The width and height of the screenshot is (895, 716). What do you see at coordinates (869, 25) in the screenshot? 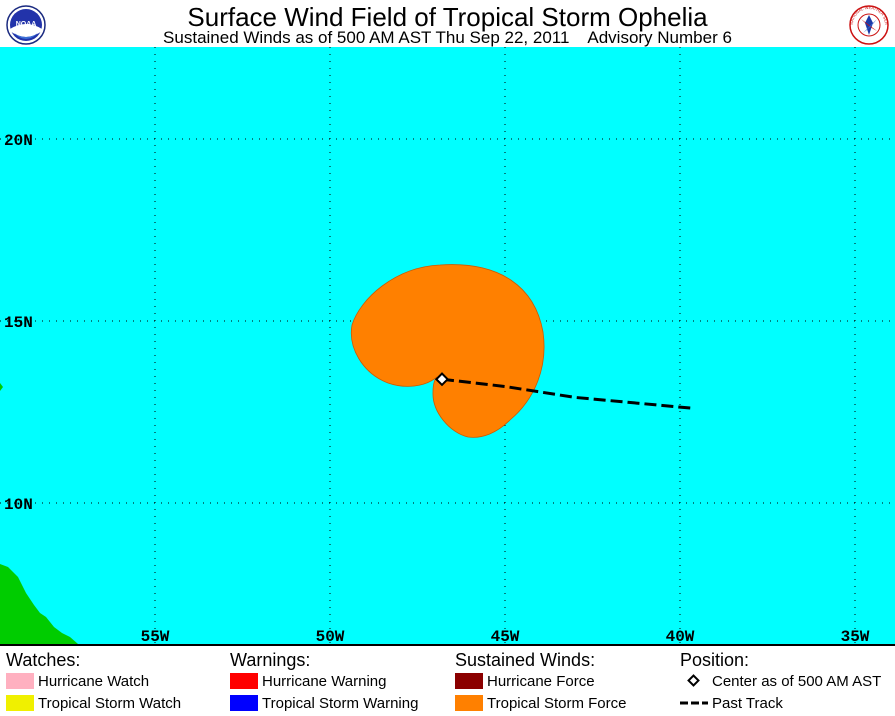
I see `nws-logo: NATIONAL WEATHER SERVICE` at bounding box center [869, 25].